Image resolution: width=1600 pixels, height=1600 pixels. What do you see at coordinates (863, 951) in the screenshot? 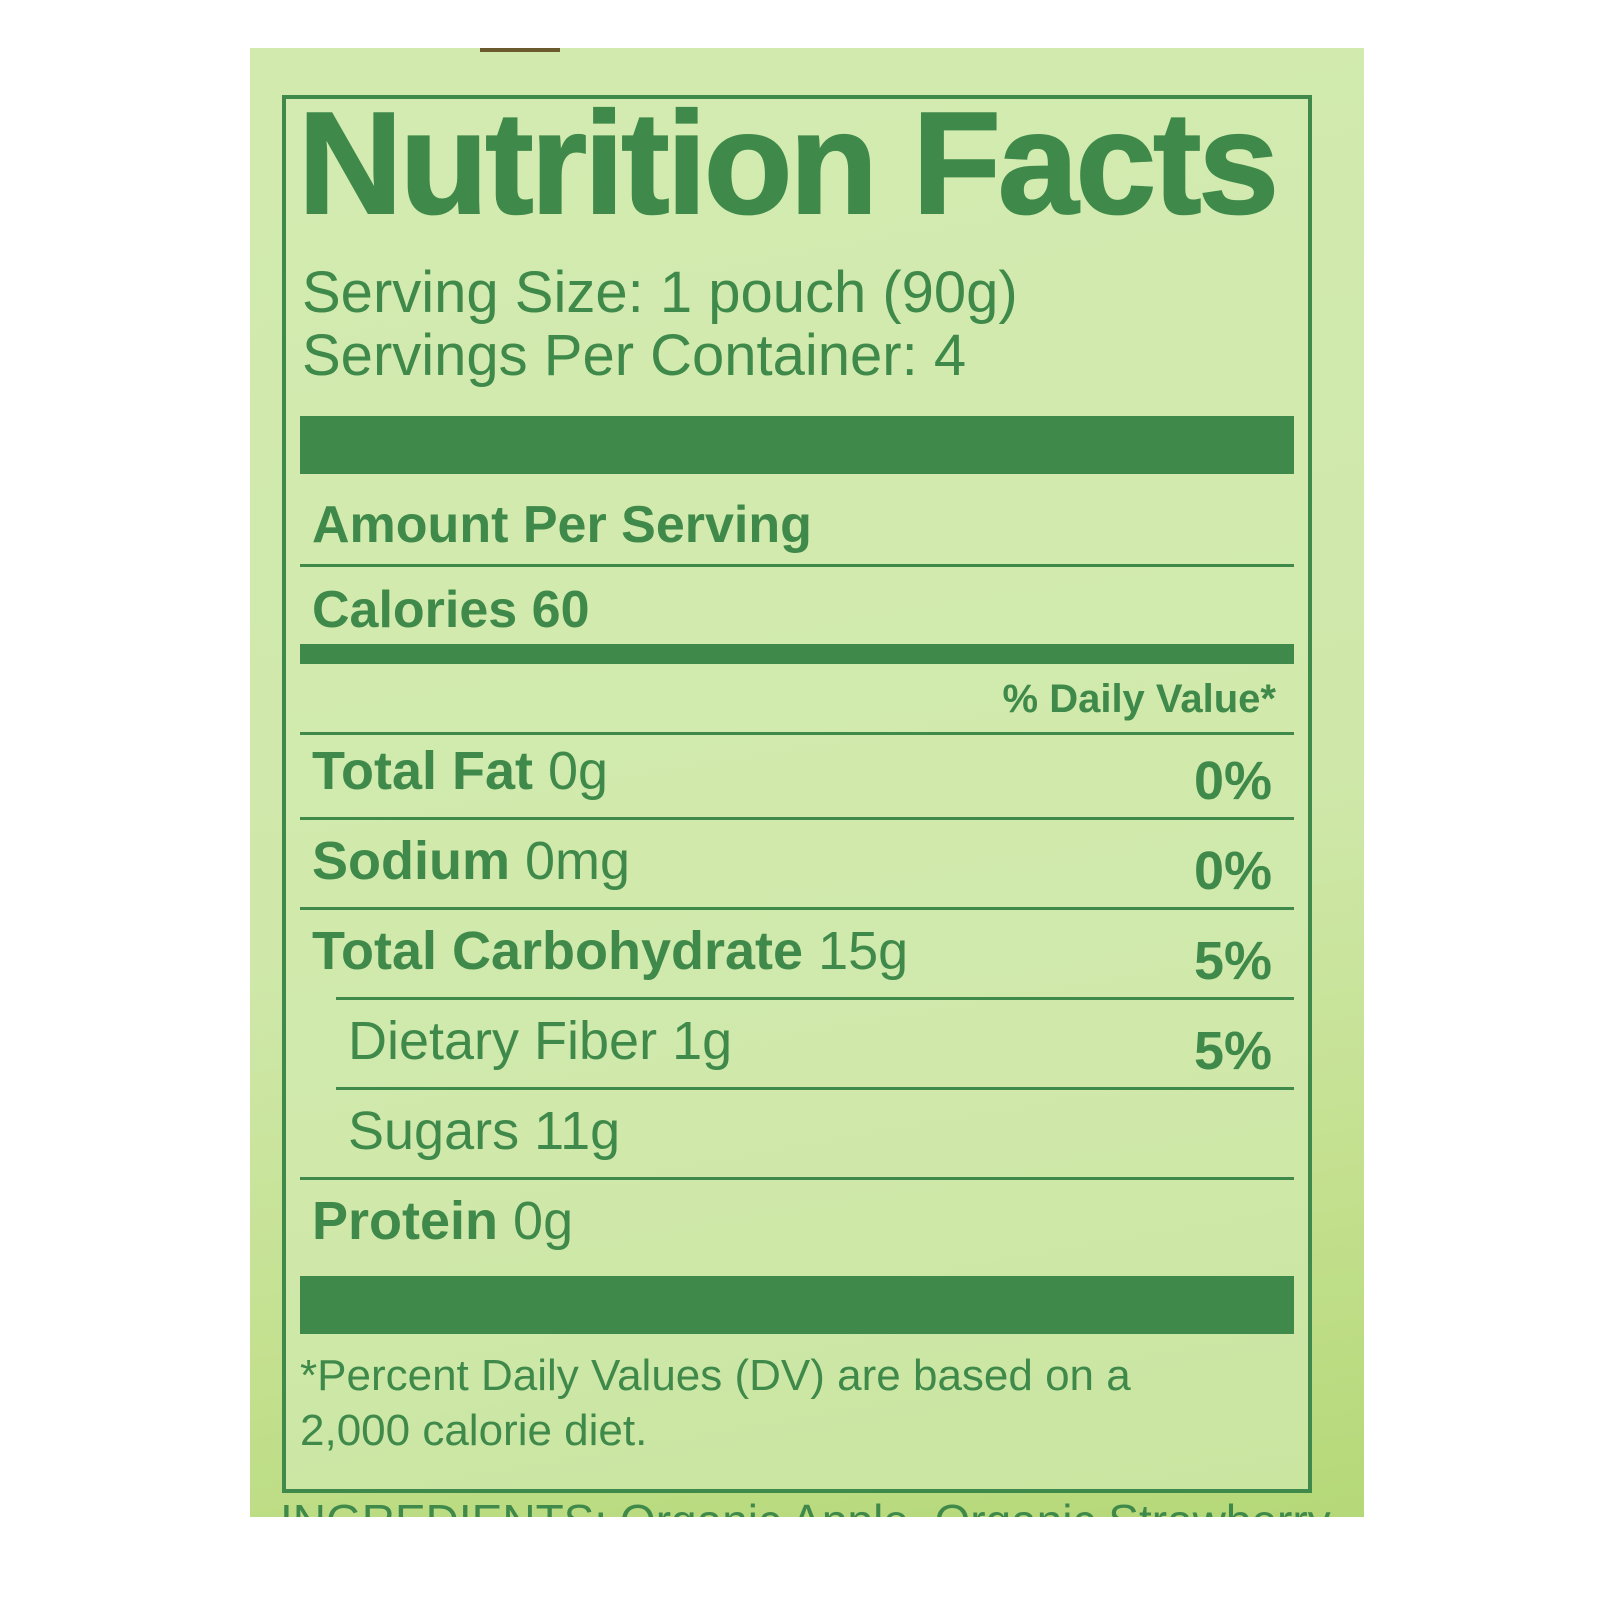
I see `nutrient-amount: 15g` at bounding box center [863, 951].